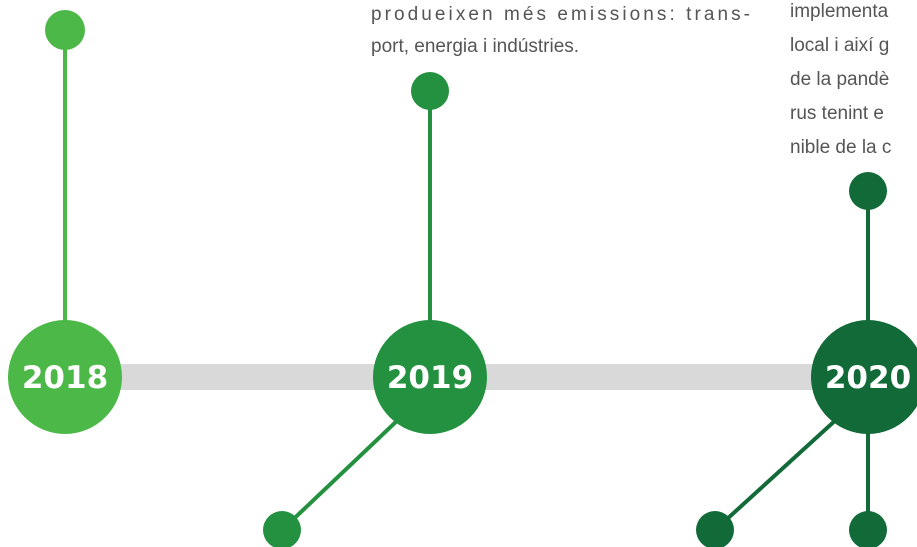 The width and height of the screenshot is (917, 547). I want to click on paragraph-line: local i així g, so click(839, 45).